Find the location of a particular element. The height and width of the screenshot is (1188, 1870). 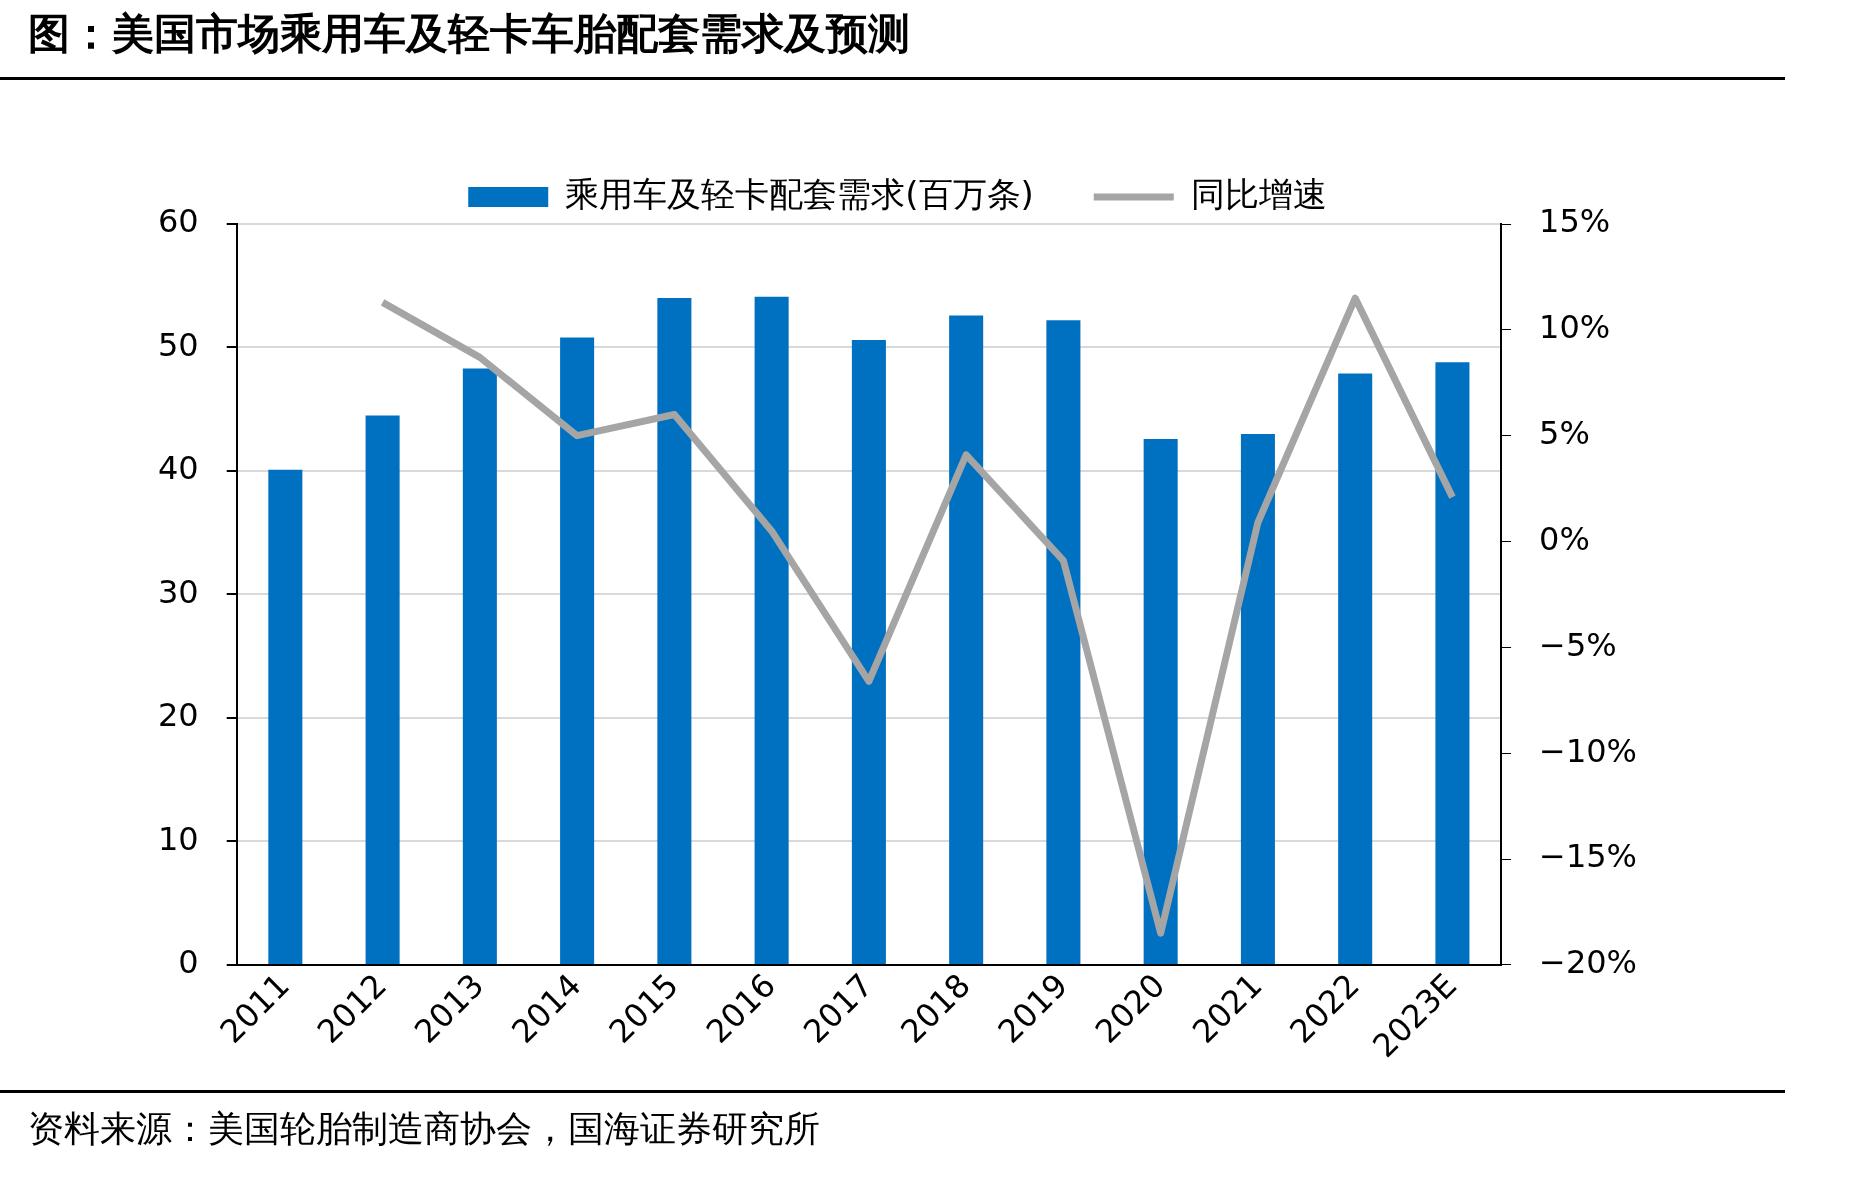

y2-tick-label: −10% is located at coordinates (1588, 750).